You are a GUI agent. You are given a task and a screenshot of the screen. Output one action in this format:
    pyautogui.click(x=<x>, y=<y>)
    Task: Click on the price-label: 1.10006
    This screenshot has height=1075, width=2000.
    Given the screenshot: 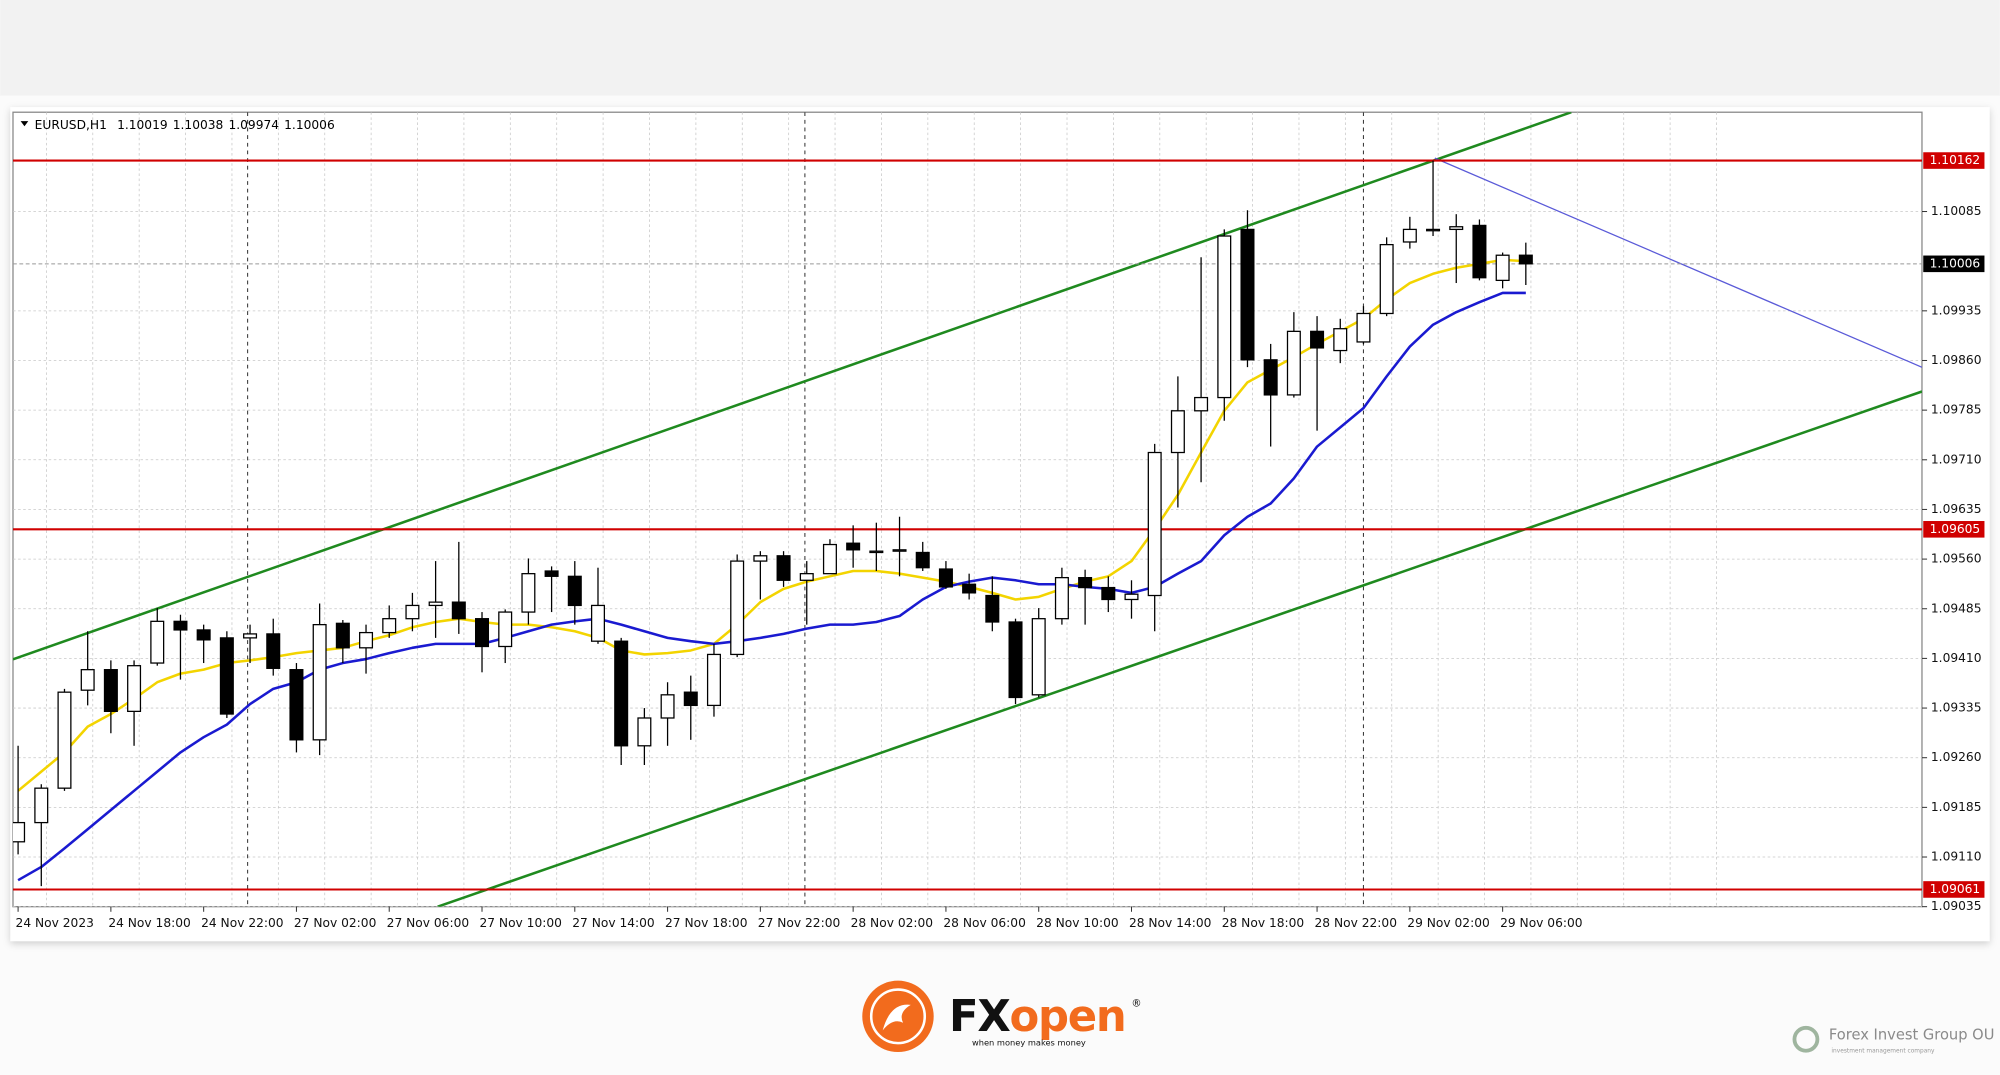 What is the action you would take?
    pyautogui.click(x=1955, y=263)
    